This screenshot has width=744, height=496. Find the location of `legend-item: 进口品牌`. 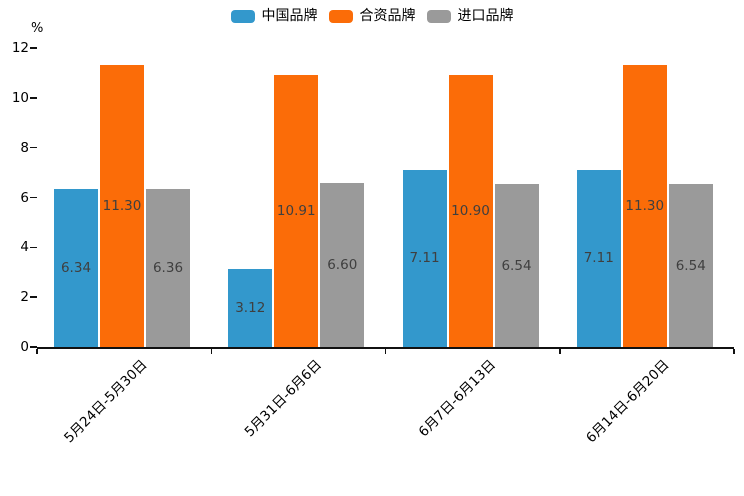

legend-item: 进口品牌 is located at coordinates (470, 16).